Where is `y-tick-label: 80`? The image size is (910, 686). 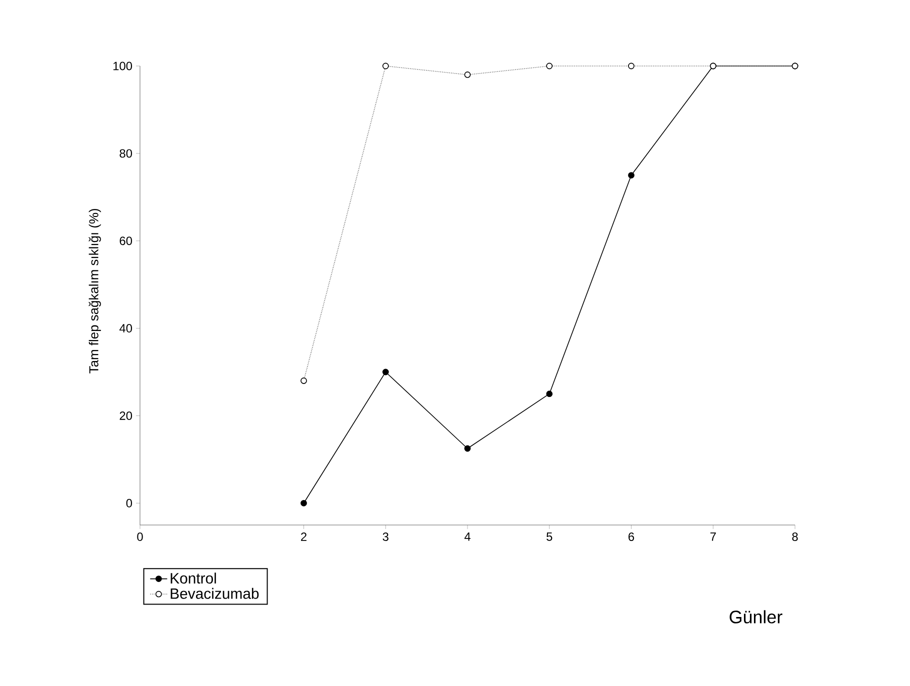 y-tick-label: 80 is located at coordinates (126, 153).